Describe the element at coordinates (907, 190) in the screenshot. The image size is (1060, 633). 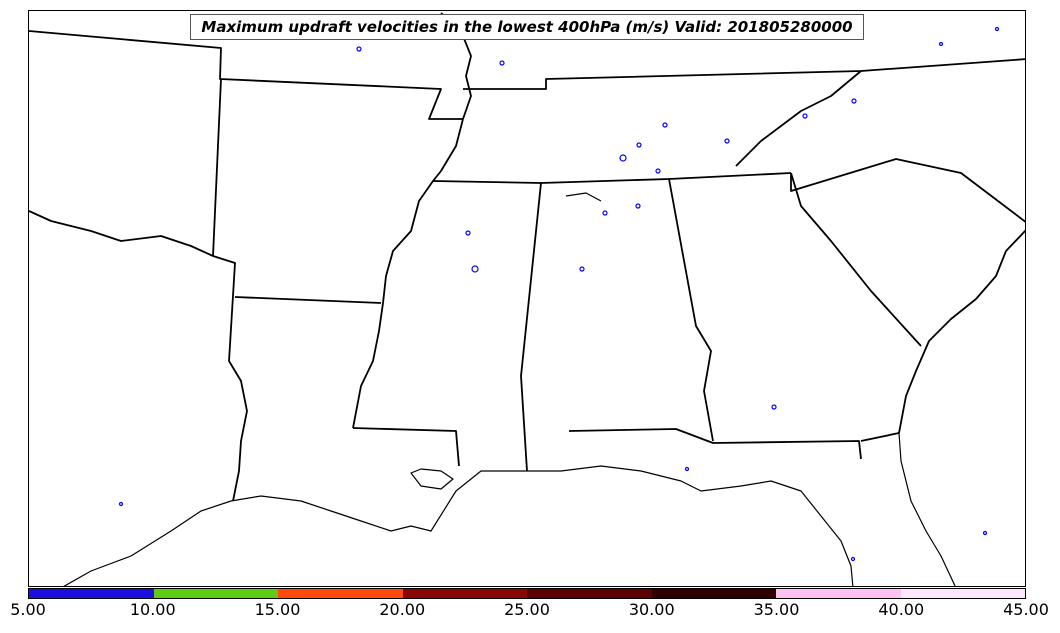
I see `state-border-nc-sc` at that location.